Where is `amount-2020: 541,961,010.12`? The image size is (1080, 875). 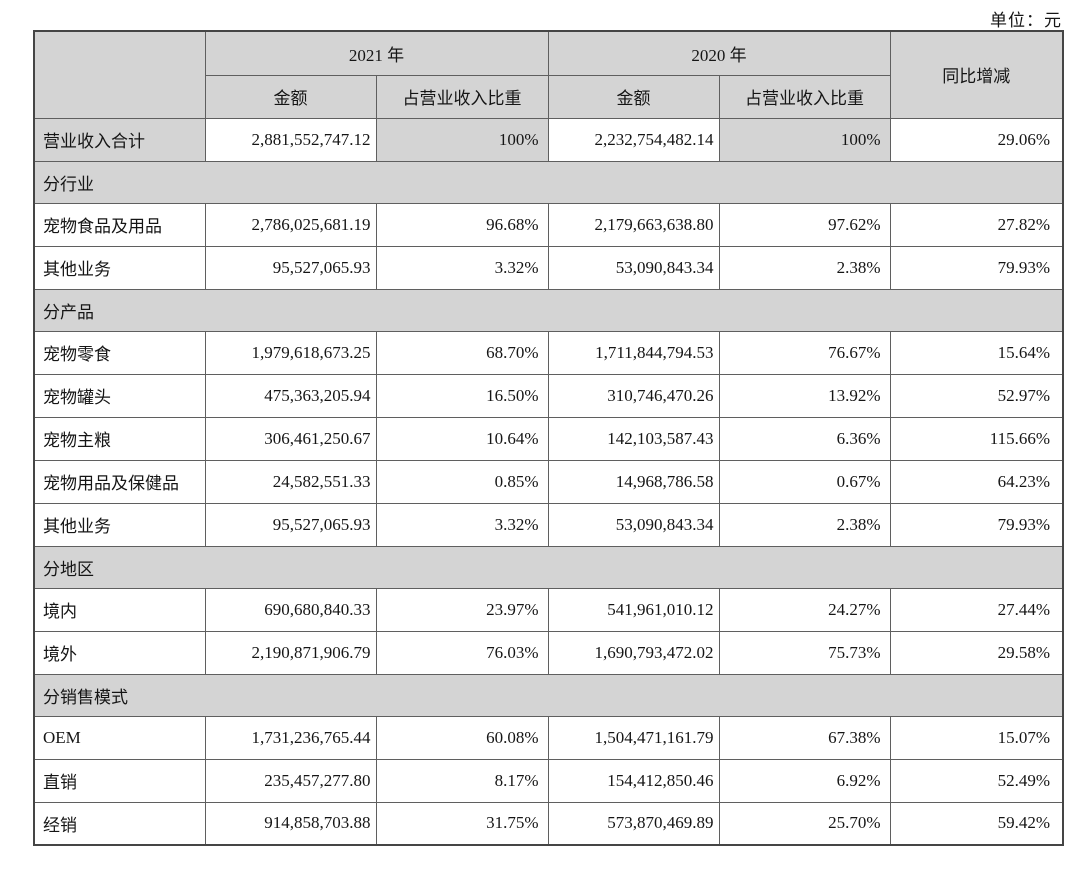 amount-2020: 541,961,010.12 is located at coordinates (633, 609).